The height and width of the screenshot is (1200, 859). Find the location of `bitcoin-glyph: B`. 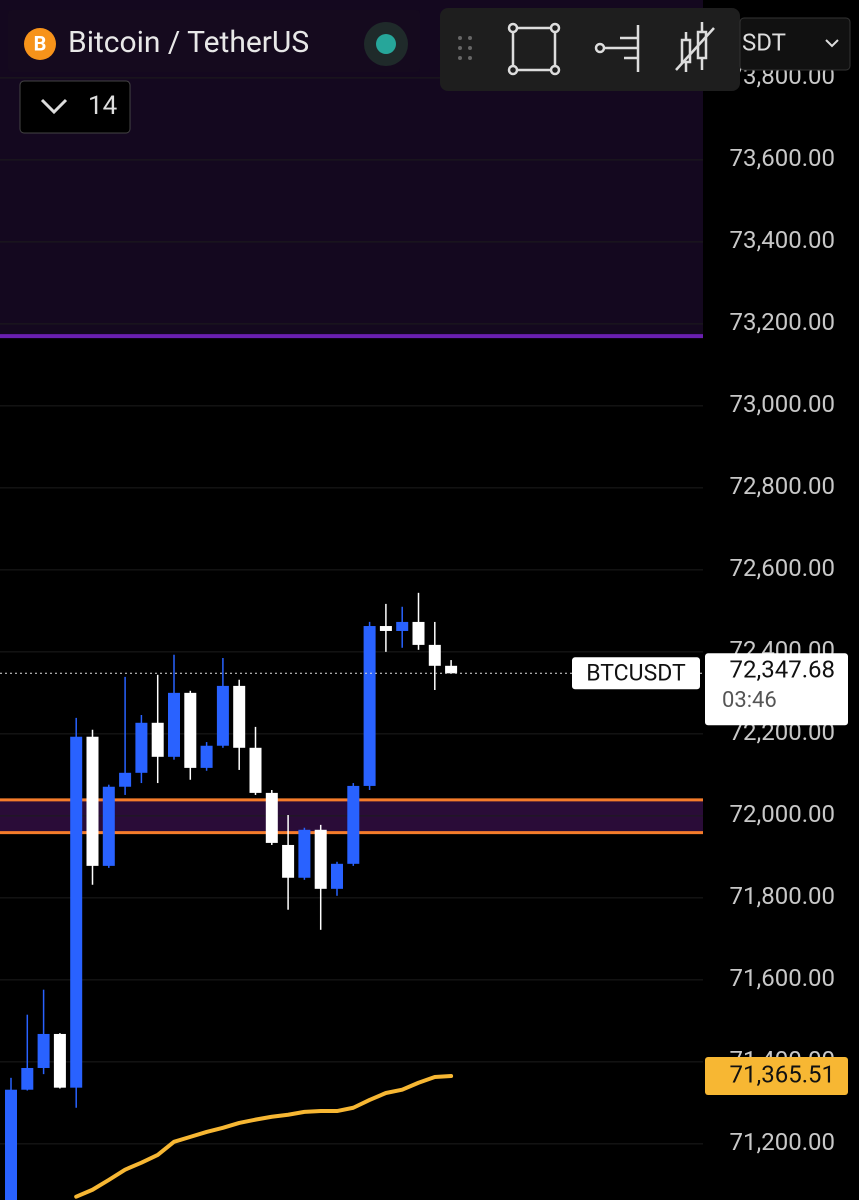

bitcoin-glyph: B is located at coordinates (40, 43).